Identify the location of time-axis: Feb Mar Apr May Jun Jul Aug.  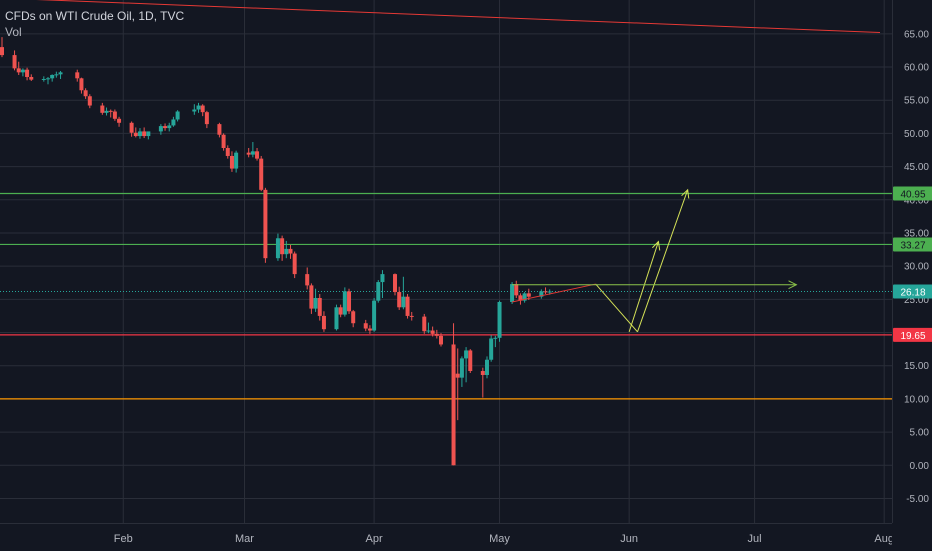
(503, 539).